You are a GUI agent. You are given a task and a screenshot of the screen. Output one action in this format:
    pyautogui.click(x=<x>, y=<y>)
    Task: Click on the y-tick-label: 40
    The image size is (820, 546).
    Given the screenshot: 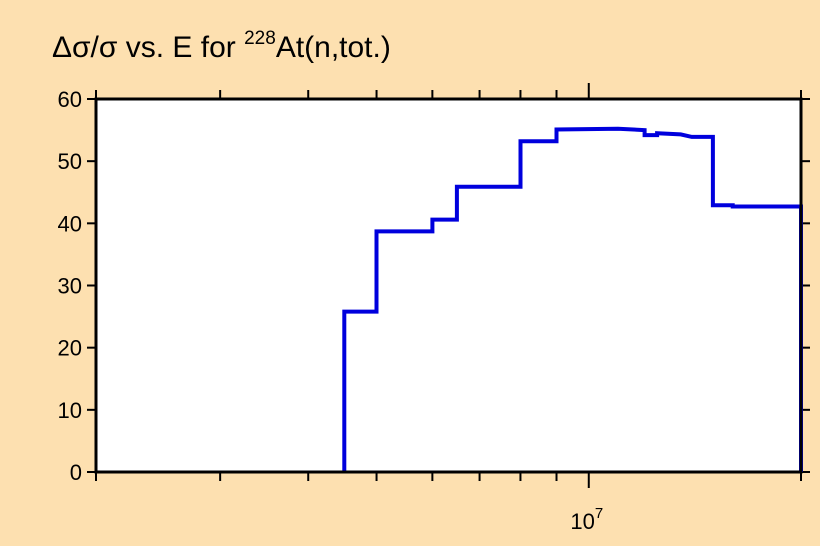 What is the action you would take?
    pyautogui.click(x=70, y=223)
    